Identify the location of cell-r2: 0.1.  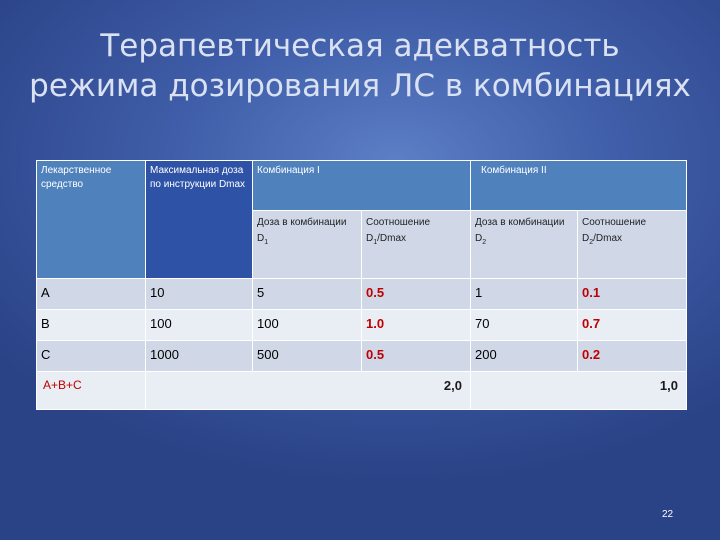
(632, 294).